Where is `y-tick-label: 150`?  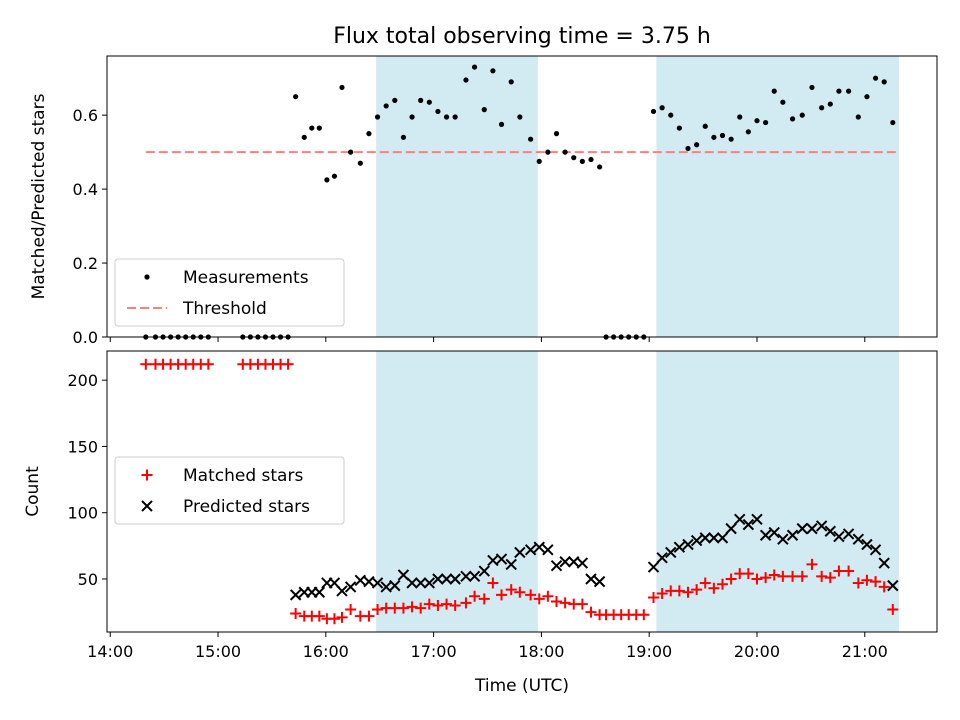 y-tick-label: 150 is located at coordinates (82, 446).